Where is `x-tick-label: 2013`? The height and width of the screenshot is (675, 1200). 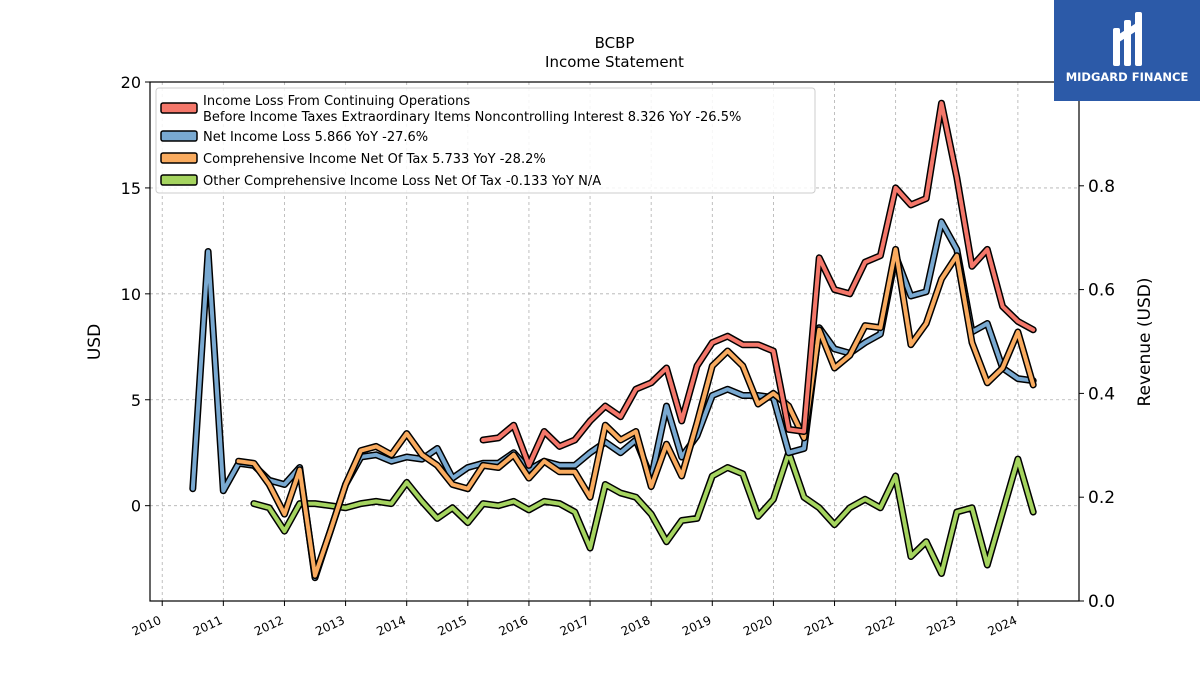
x-tick-label: 2013 is located at coordinates (330, 626).